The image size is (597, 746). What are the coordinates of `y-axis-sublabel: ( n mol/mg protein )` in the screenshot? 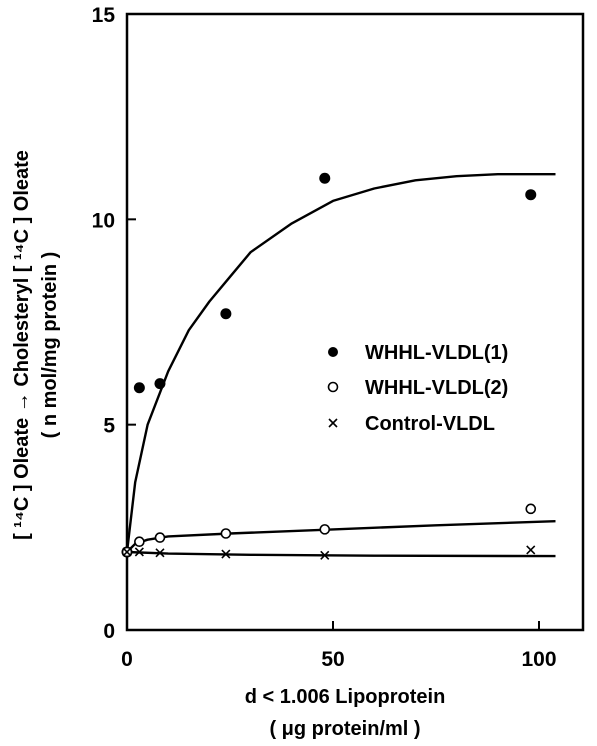 It's located at (50, 345).